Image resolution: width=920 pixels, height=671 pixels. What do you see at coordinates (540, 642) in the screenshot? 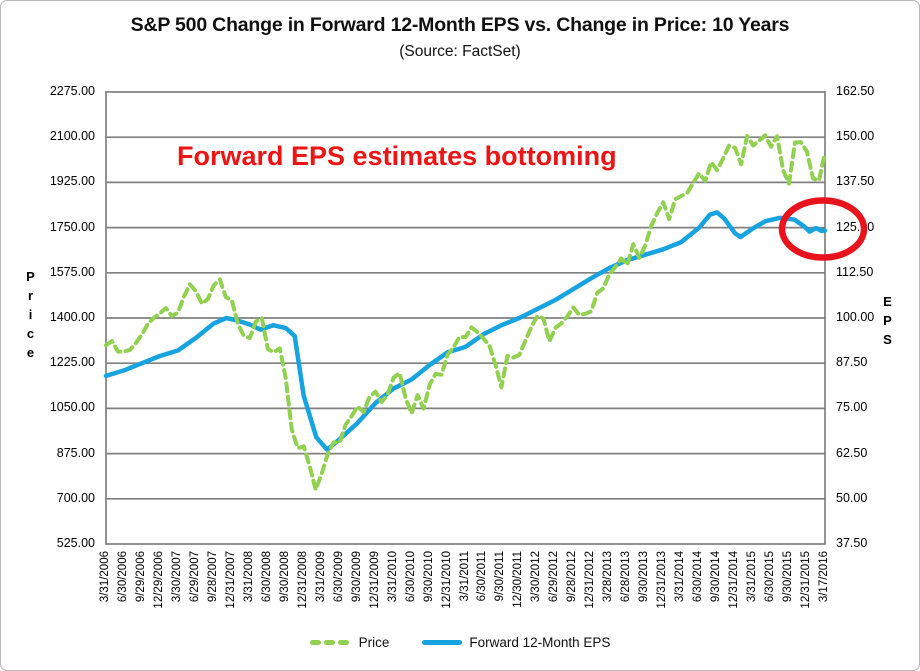
I see `legend-label-eps: Forward 12-Month EPS` at bounding box center [540, 642].